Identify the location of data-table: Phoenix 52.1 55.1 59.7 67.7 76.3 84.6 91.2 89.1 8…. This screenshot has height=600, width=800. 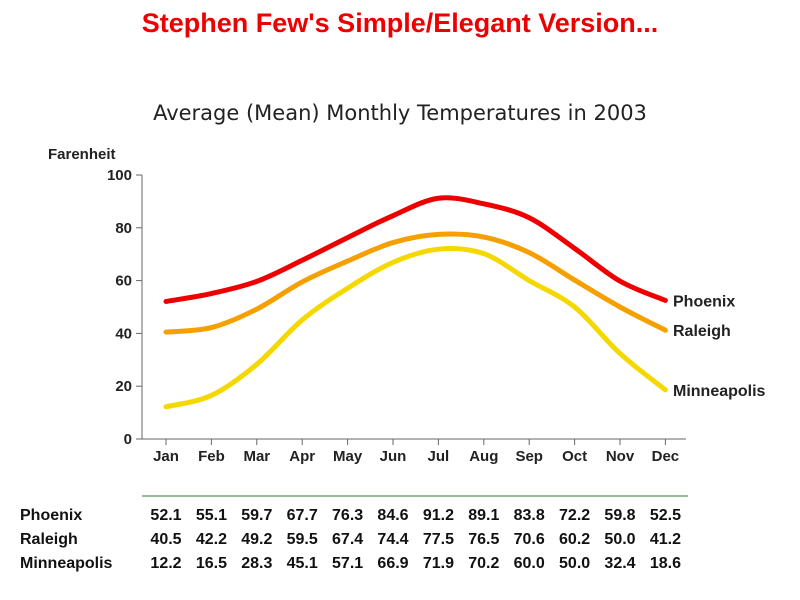
(354, 533).